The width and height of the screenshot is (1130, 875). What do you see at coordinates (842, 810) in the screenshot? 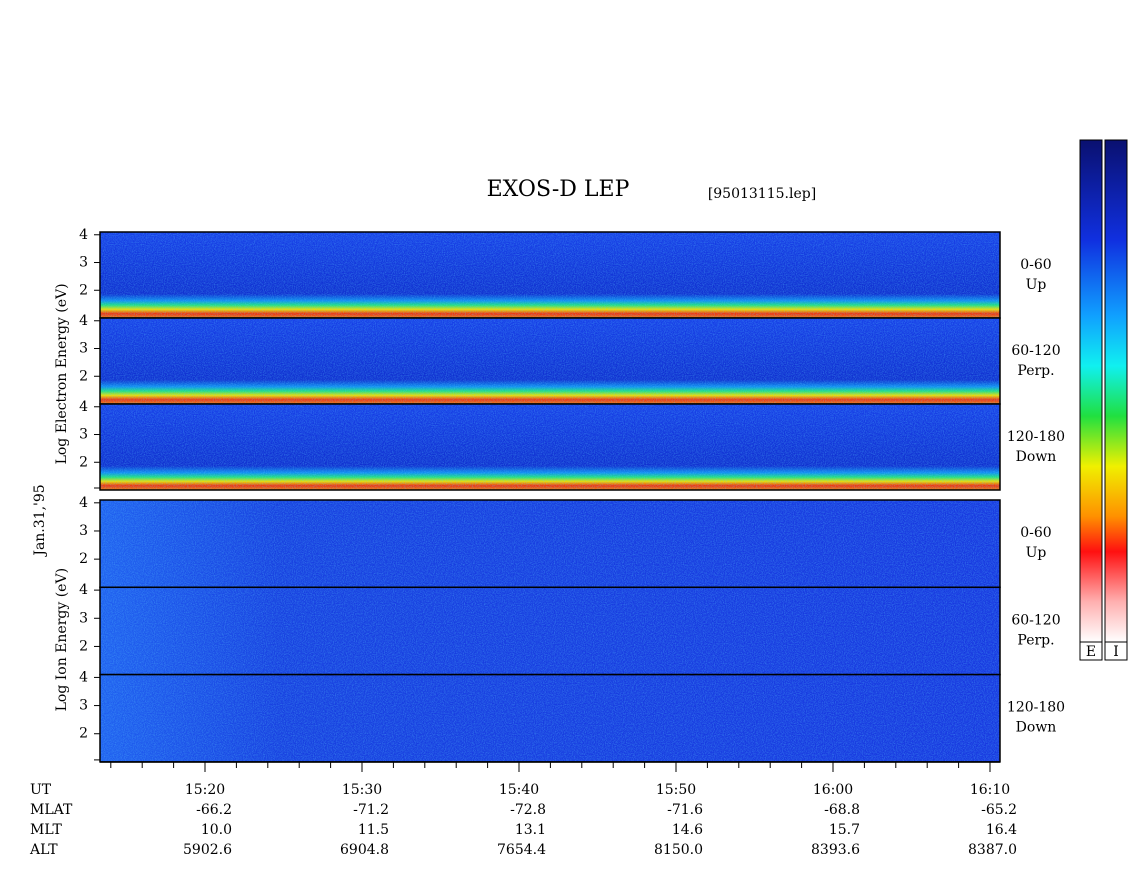
I see `row-value: -68.8` at bounding box center [842, 810].